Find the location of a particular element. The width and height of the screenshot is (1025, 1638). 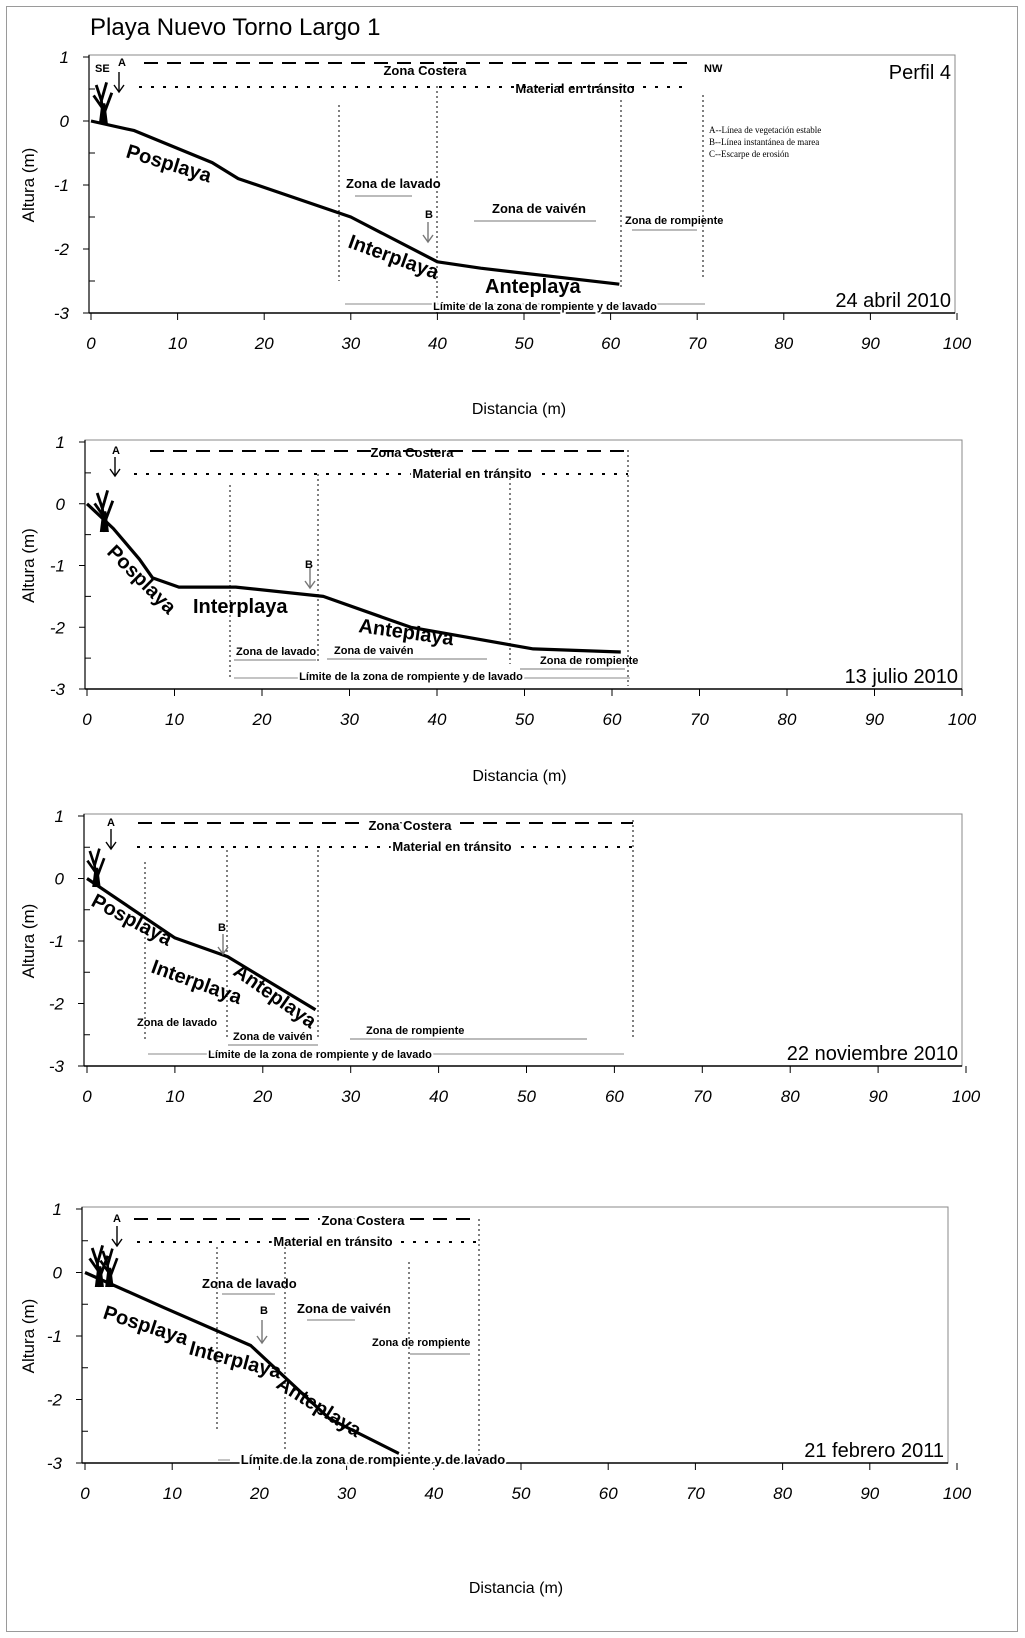

date-label: 21 febrero 2011 is located at coordinates (874, 1451).